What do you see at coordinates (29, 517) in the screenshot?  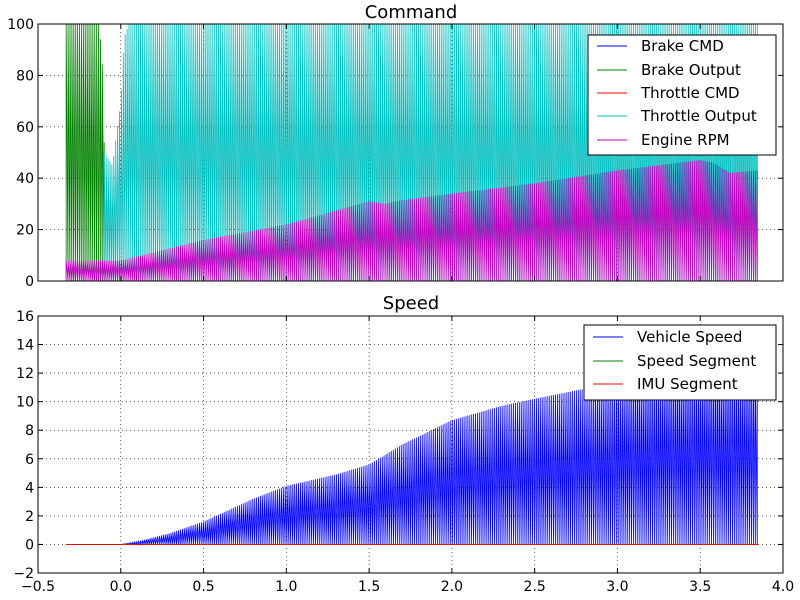 I see `speed-ytick-label: 2` at bounding box center [29, 517].